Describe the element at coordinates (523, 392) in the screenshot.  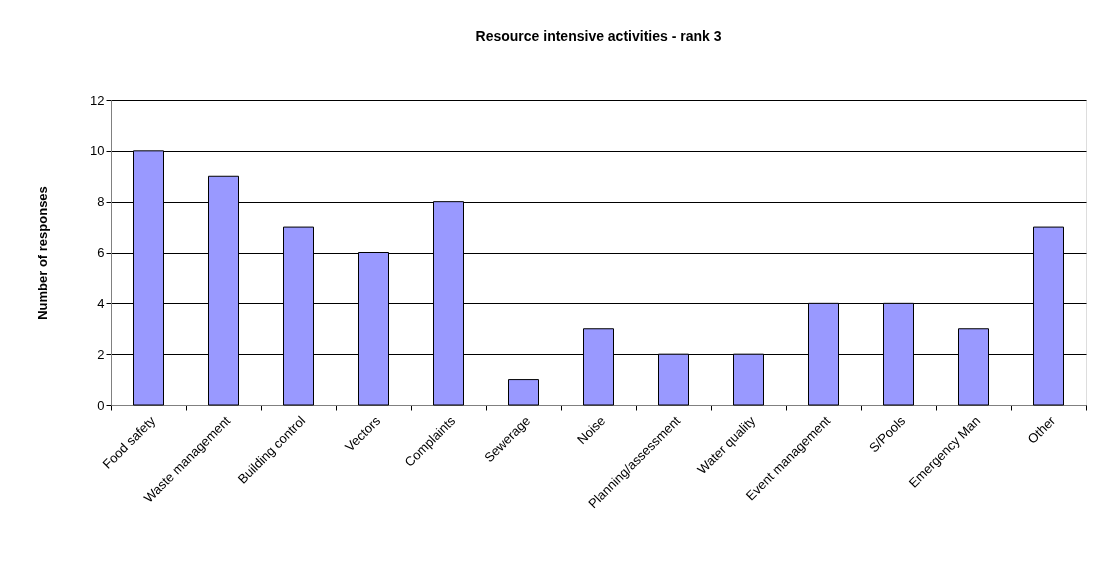
I see `bar` at that location.